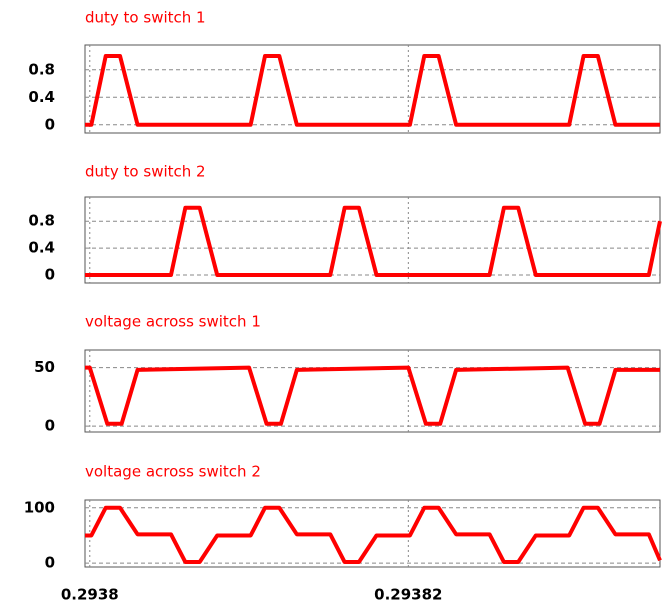 This screenshot has height=605, width=670. Describe the element at coordinates (145, 172) in the screenshot. I see `chart-title: duty to switch 2` at that location.